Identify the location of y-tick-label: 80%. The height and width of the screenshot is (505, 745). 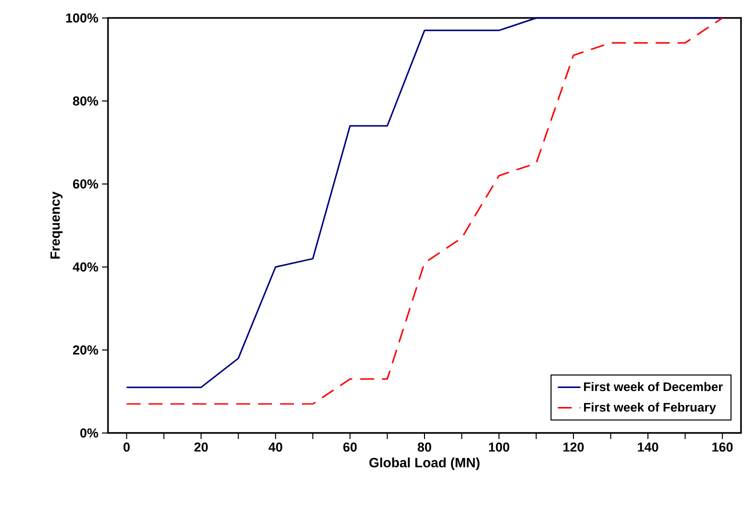
(85, 101).